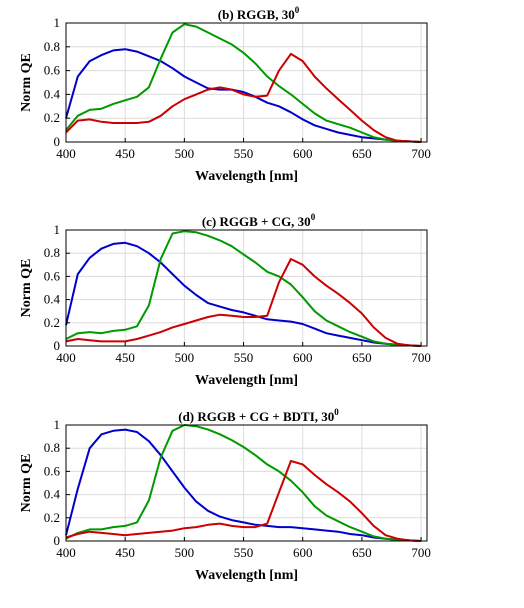  Describe the element at coordinates (256, 14) in the screenshot. I see `chart-title-text: (b) RGGB, 30` at that location.